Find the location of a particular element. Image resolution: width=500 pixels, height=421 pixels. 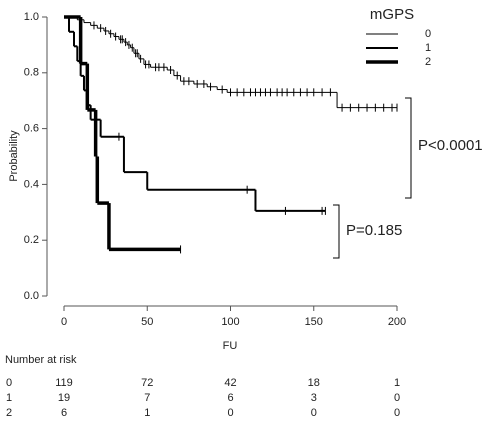

x-tick-label: 0 is located at coordinates (64, 322).